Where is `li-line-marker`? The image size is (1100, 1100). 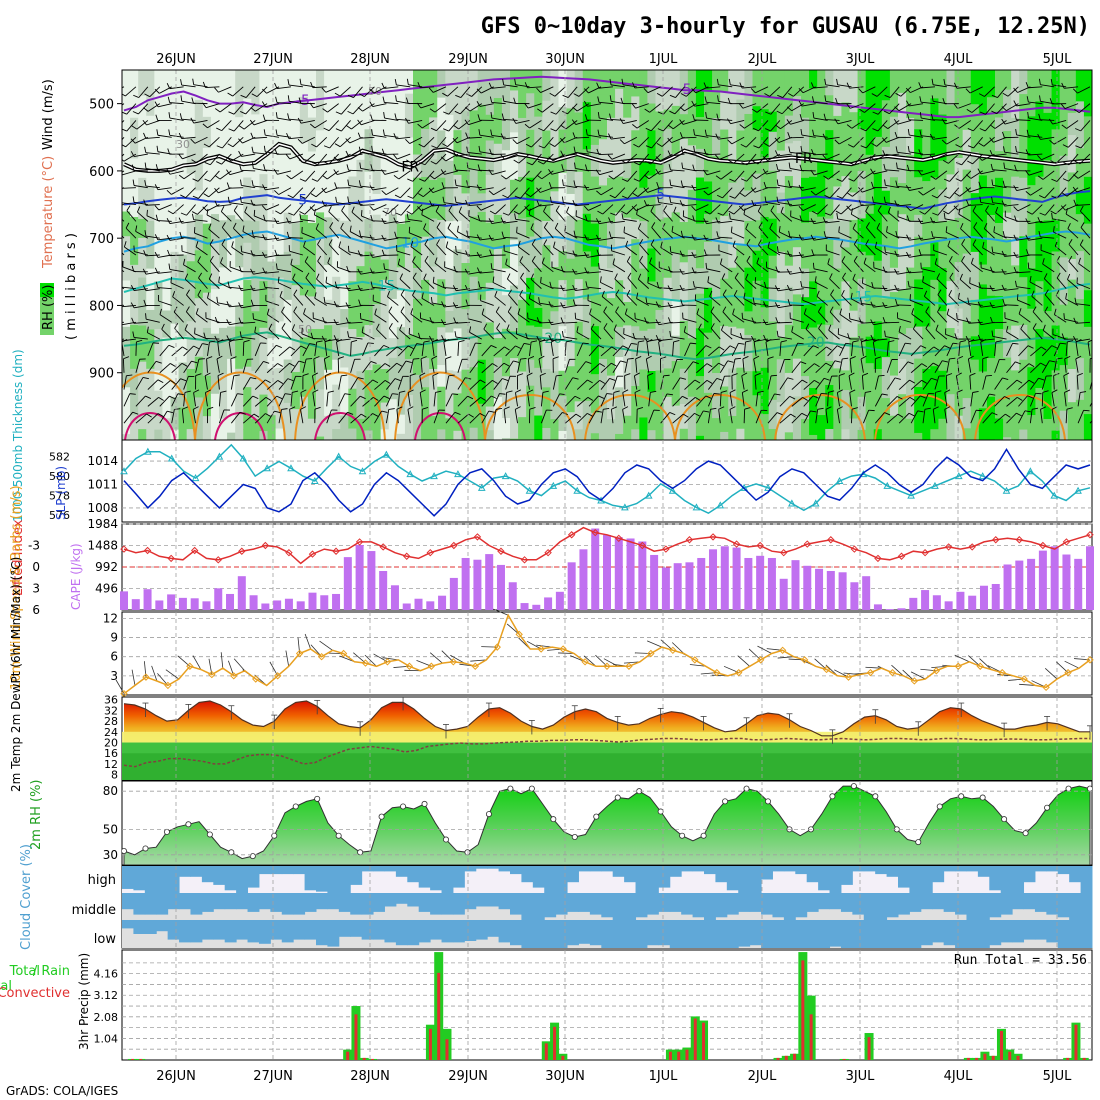
li-line-marker is located at coordinates (407, 556).